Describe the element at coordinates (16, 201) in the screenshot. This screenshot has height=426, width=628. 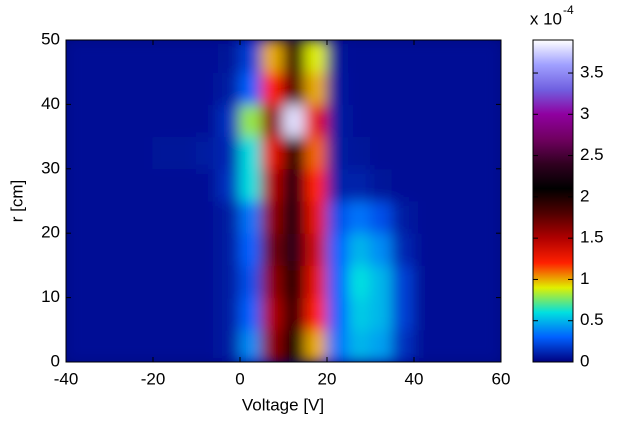
I see `y-axis-label: r [cm]` at that location.